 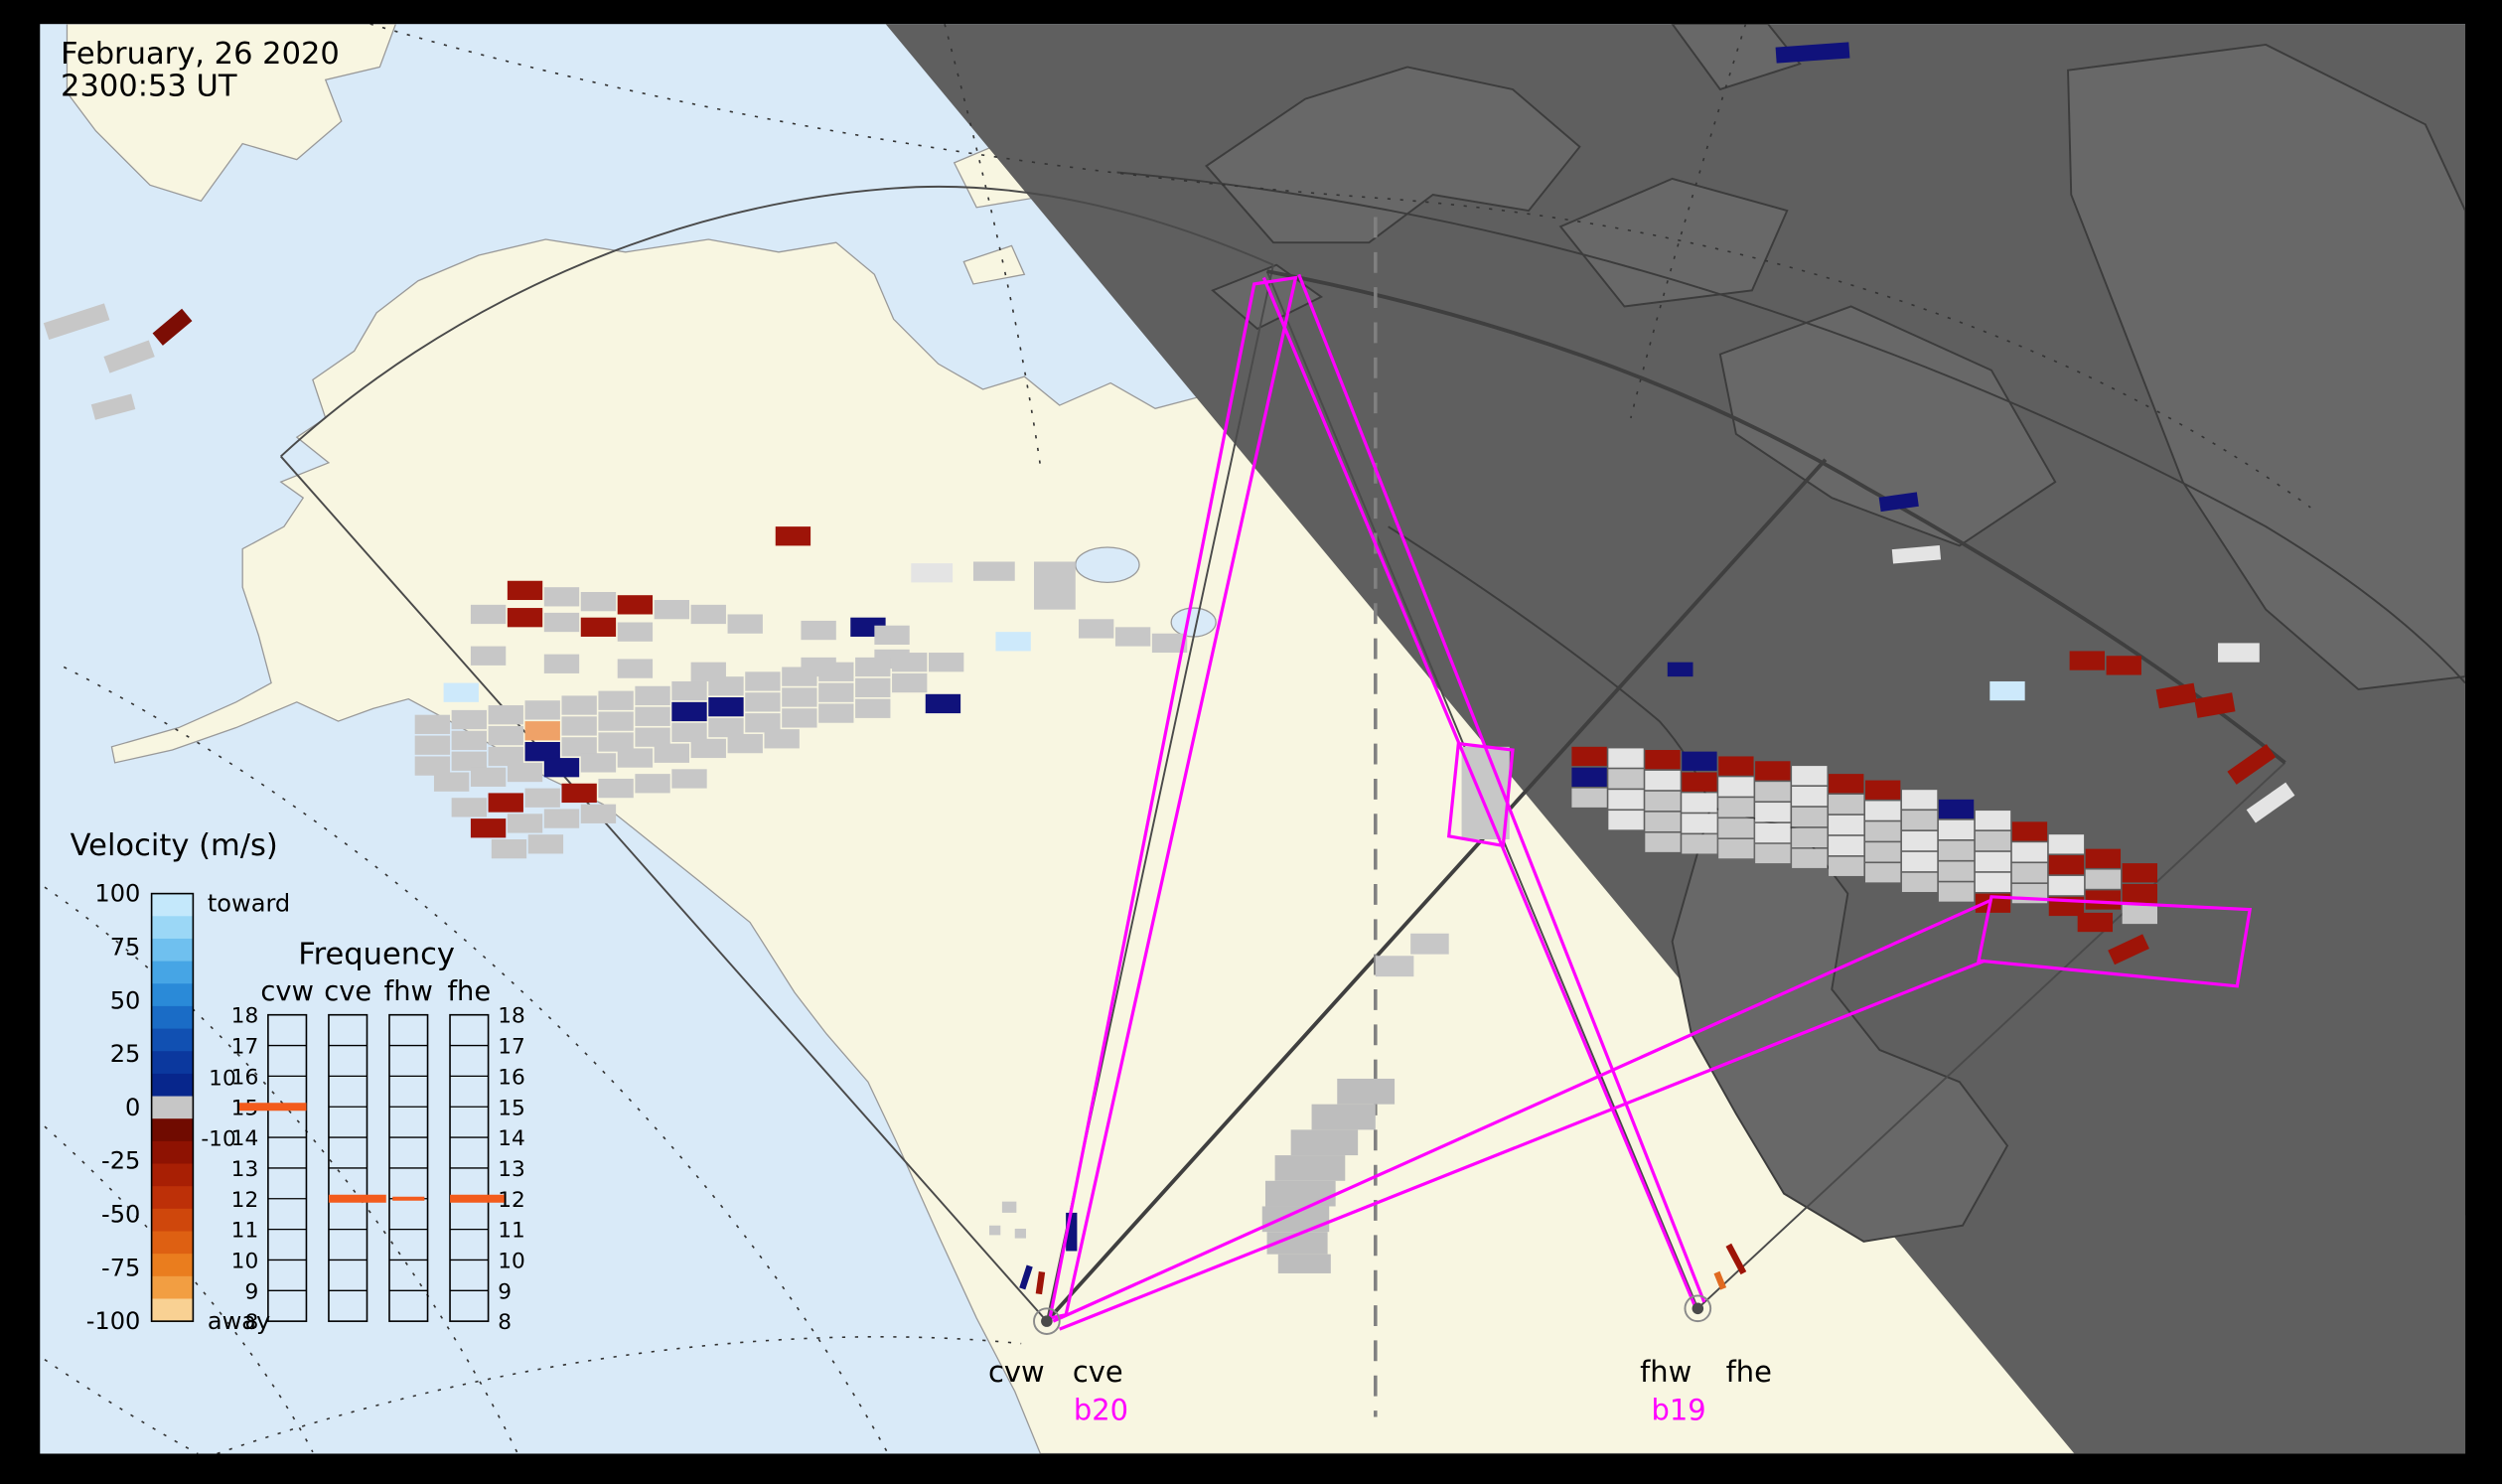 What do you see at coordinates (2266, 366) in the screenshot?
I see `night-greenland` at bounding box center [2266, 366].